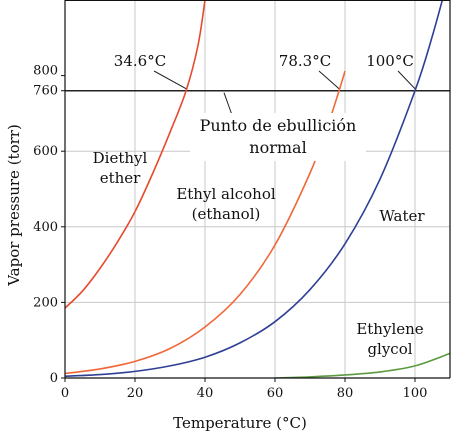 The image size is (461, 438). Describe the element at coordinates (275, 393) in the screenshot. I see `x-tick-label: 60` at that location.